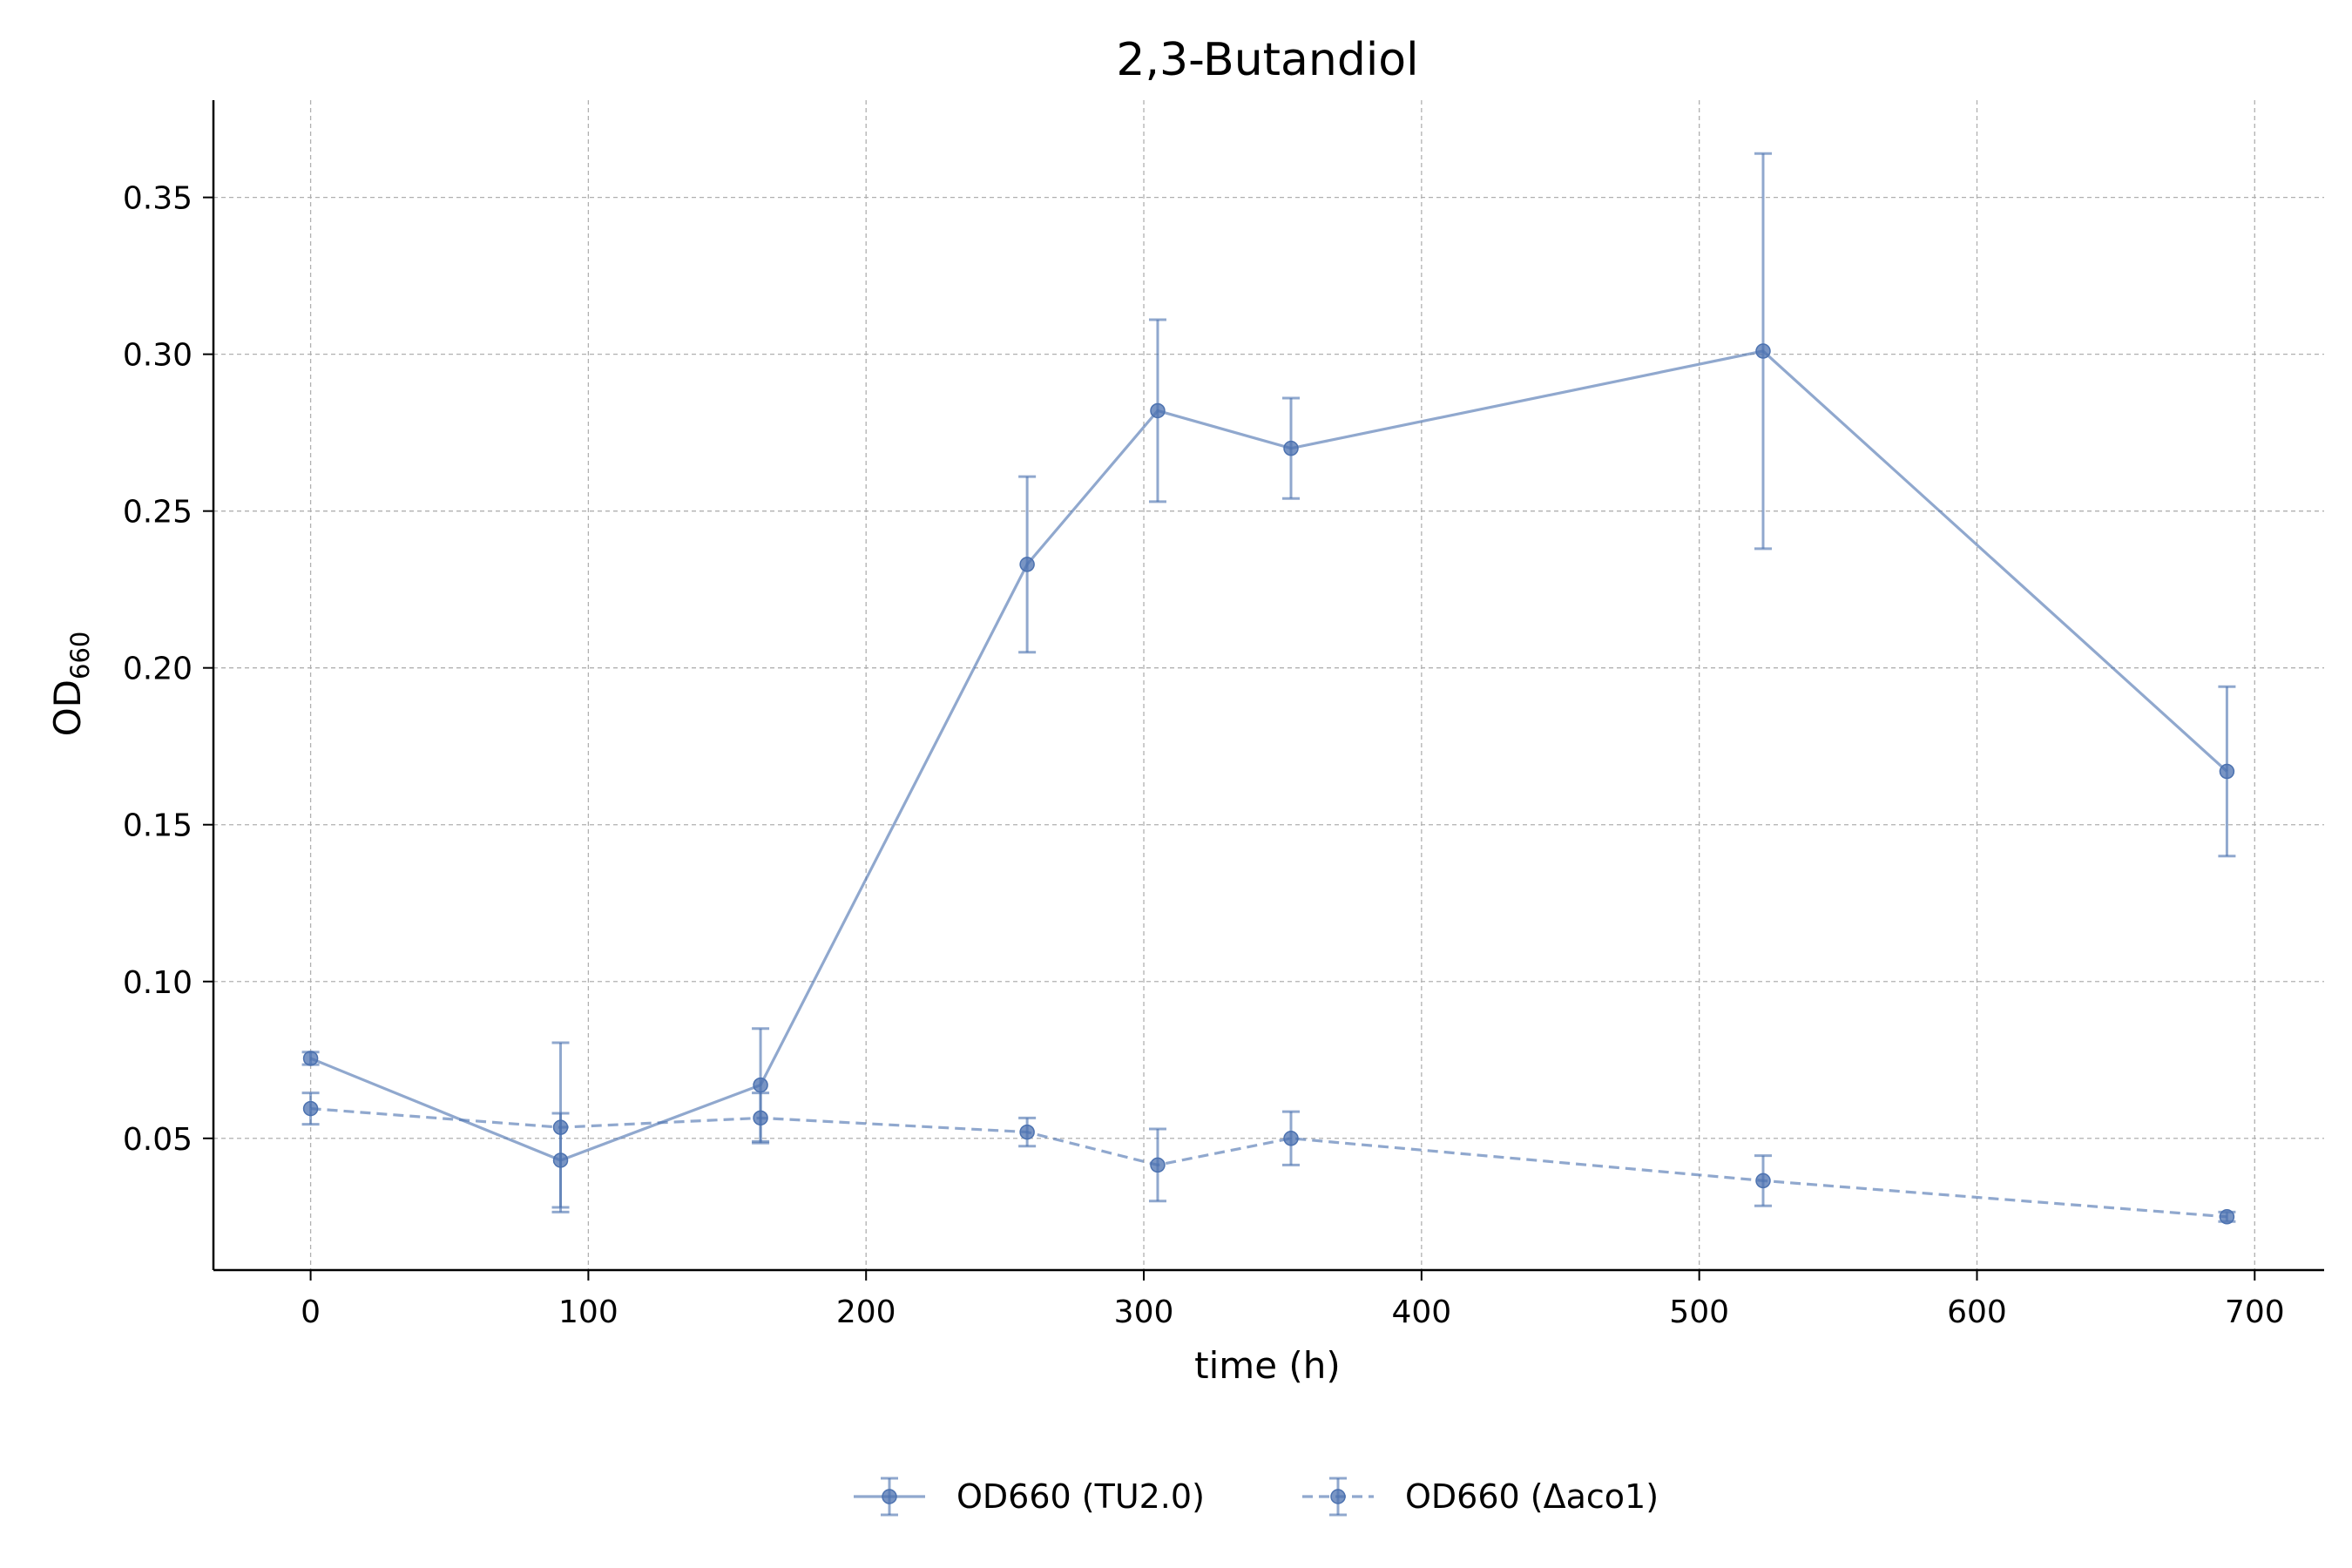 Image resolution: width=2352 pixels, height=1568 pixels. Describe the element at coordinates (1421, 1312) in the screenshot. I see `x-tick-label: 400` at that location.